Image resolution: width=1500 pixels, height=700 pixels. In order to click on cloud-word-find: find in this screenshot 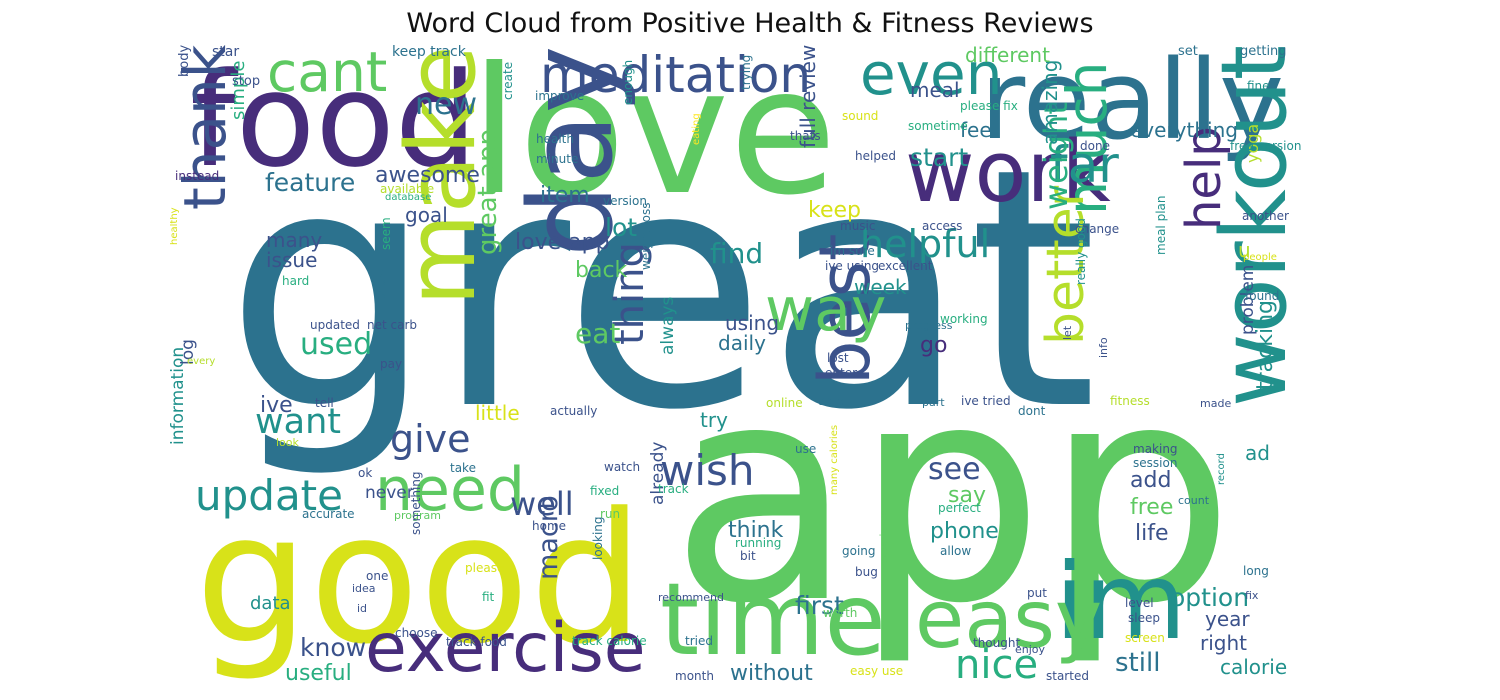, I will do `click(737, 253)`.